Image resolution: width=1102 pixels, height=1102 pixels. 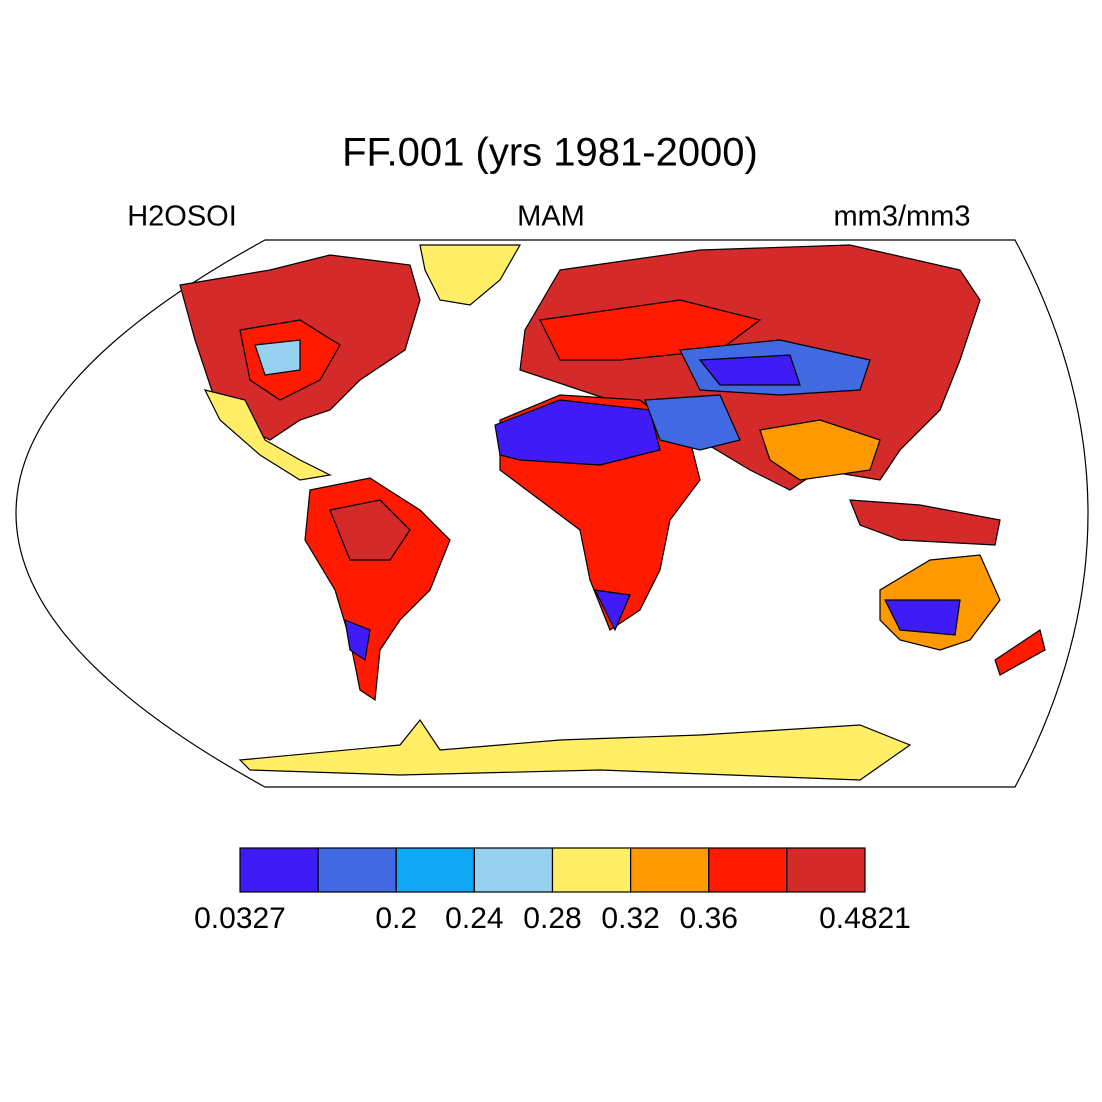 I want to click on season-label: MAM, so click(x=551, y=217).